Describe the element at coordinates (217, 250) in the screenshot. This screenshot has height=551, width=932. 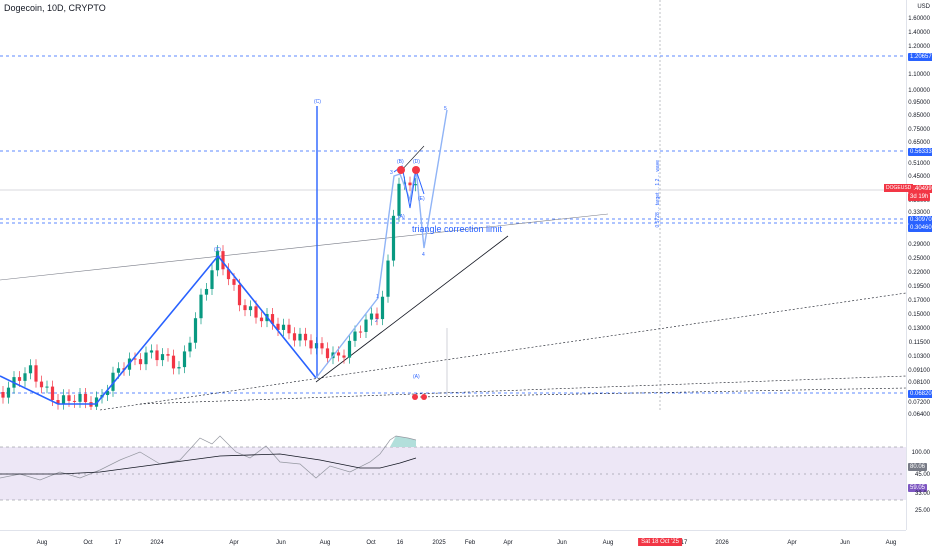
I see `wave-label-c: (C)` at that location.